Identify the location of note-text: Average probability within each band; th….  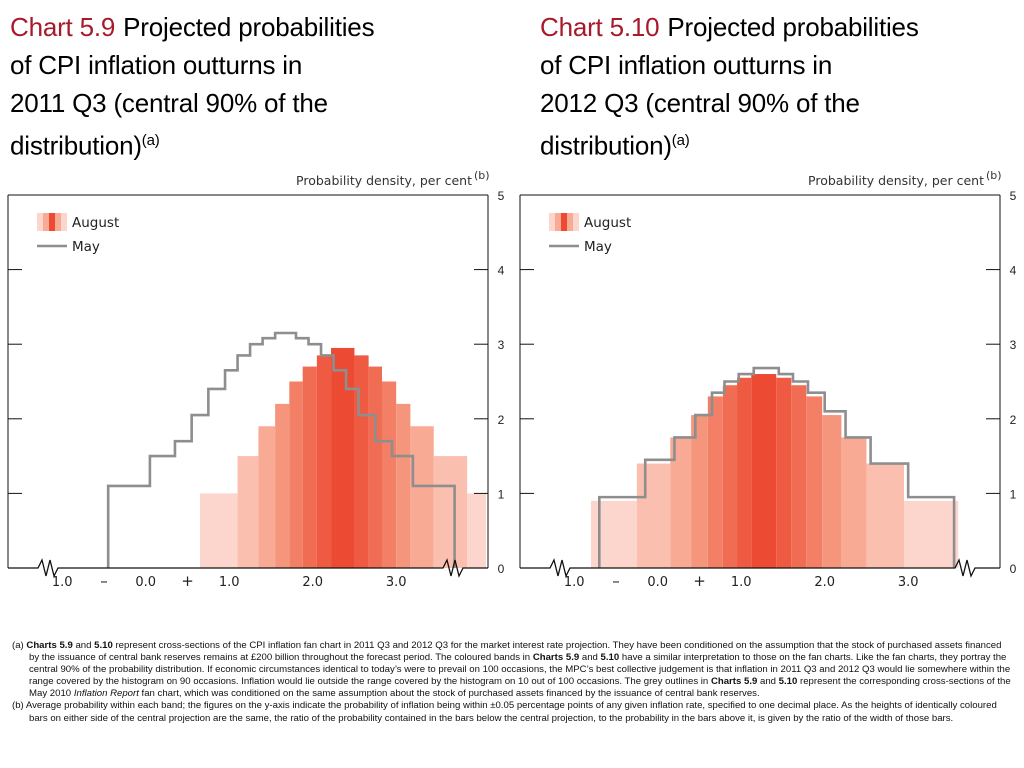
(511, 712).